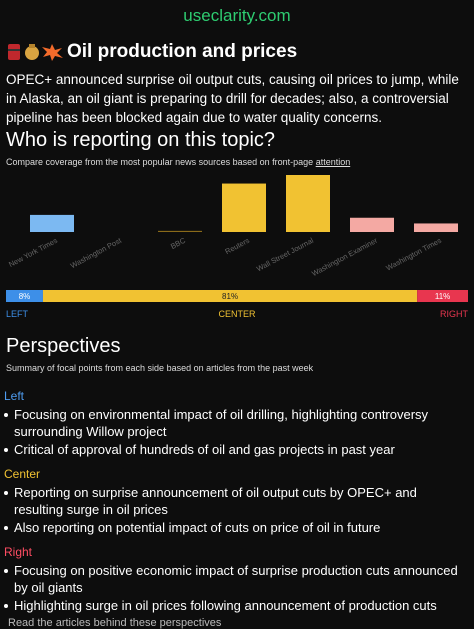 The width and height of the screenshot is (474, 629). Describe the element at coordinates (14, 396) in the screenshot. I see `group-label: Left` at that location.